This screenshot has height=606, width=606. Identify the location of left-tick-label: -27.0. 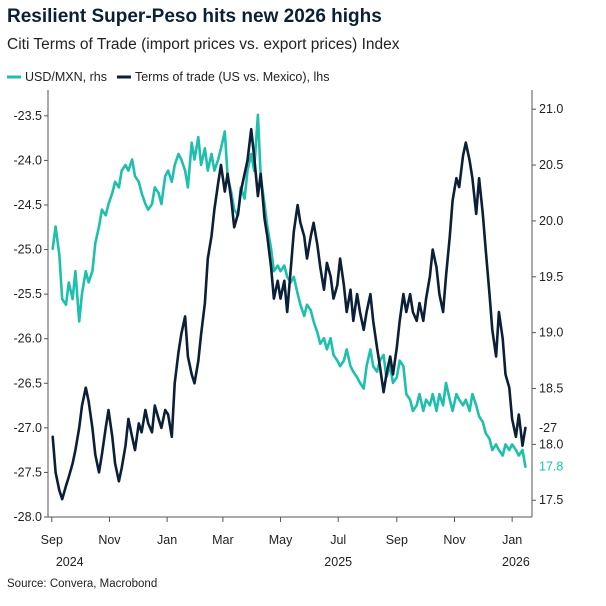
(28, 428).